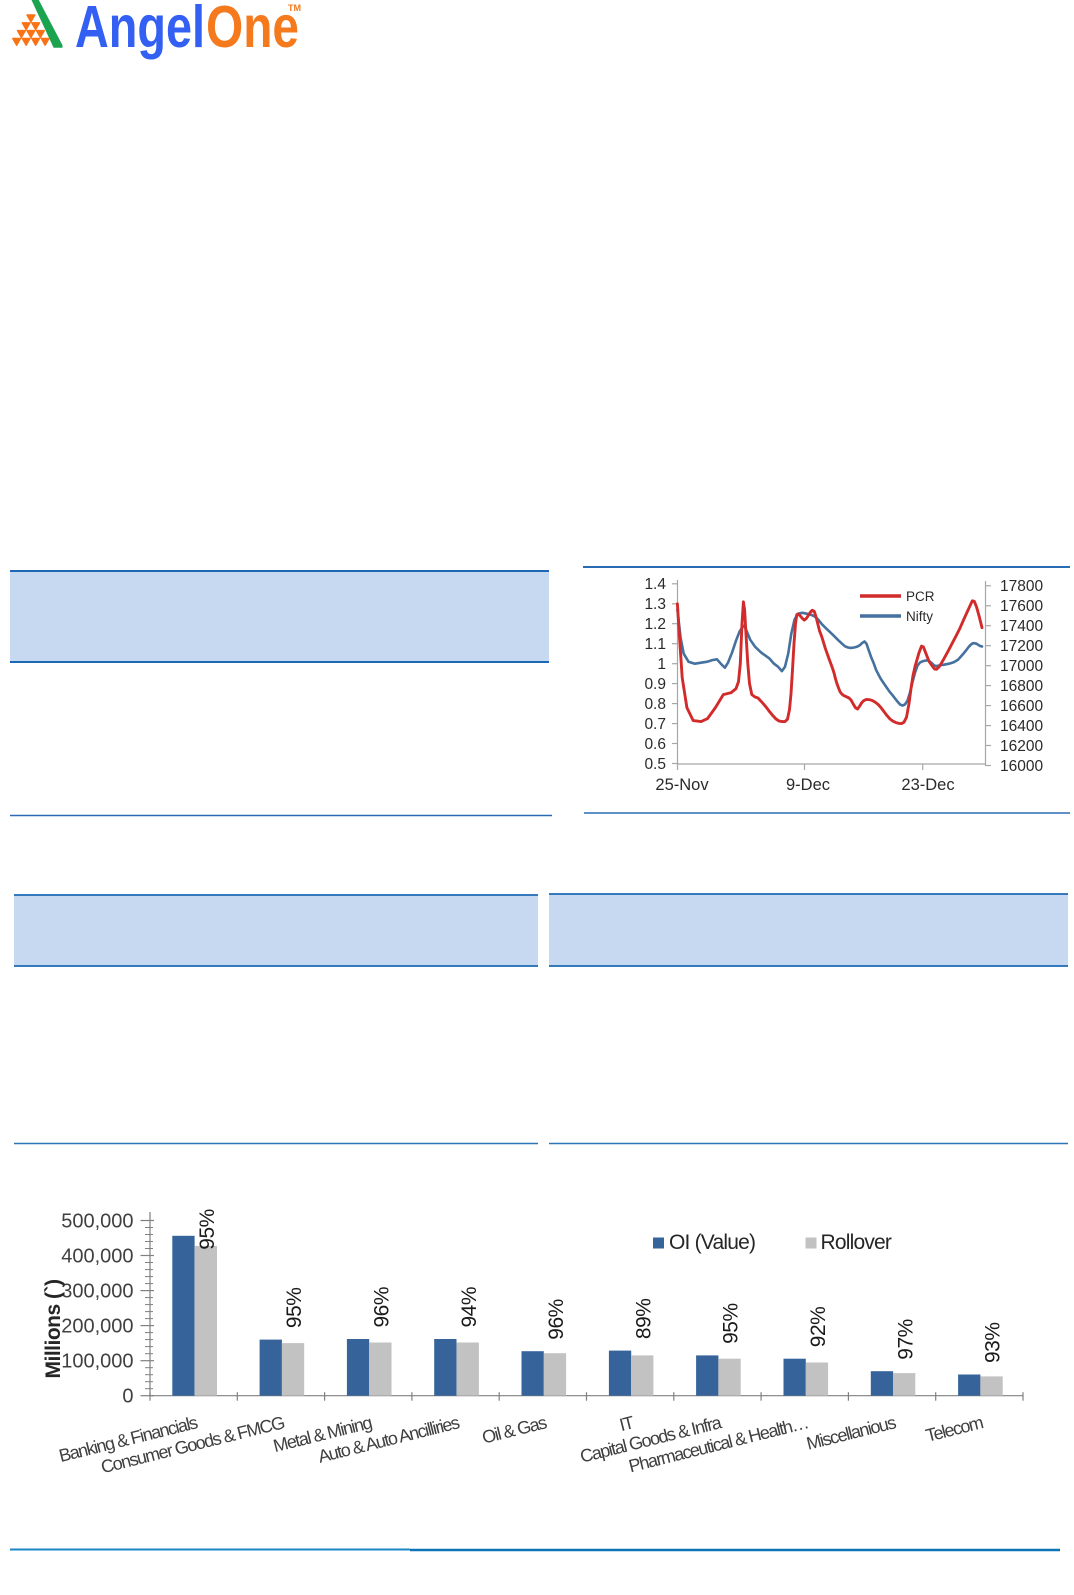 The height and width of the screenshot is (1595, 1074). What do you see at coordinates (127, 1397) in the screenshot?
I see `svg-text: 0` at bounding box center [127, 1397].